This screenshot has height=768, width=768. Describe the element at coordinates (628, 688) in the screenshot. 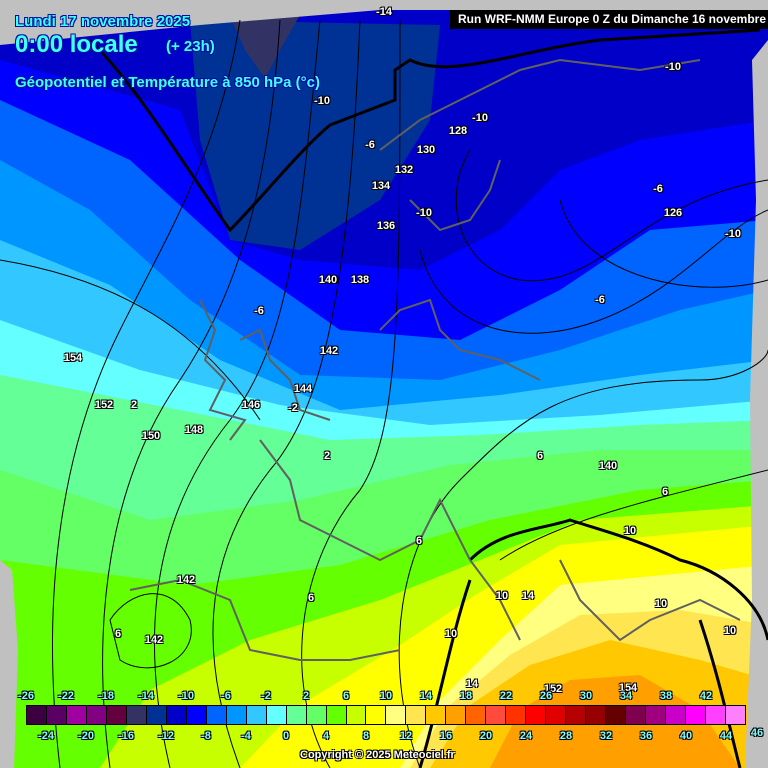

I see `contour-label: 154` at that location.